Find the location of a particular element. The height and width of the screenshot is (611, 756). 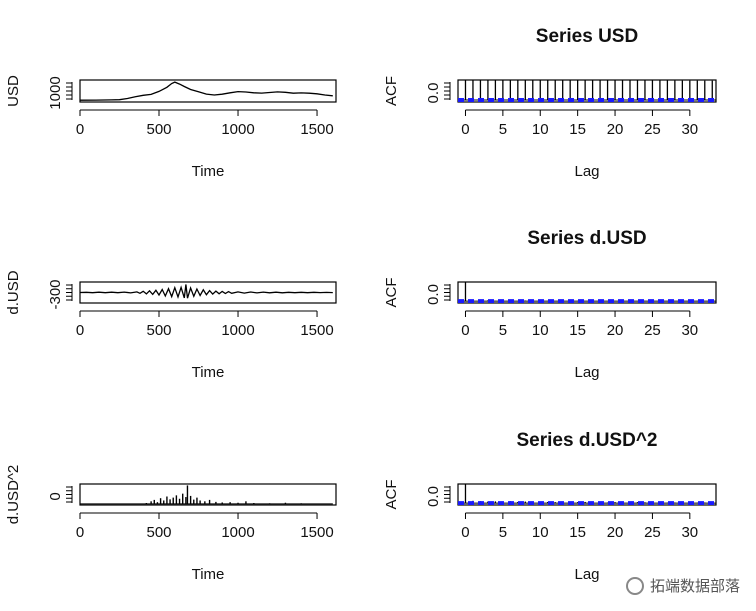

plot-title: Series d.USD is located at coordinates (586, 238).